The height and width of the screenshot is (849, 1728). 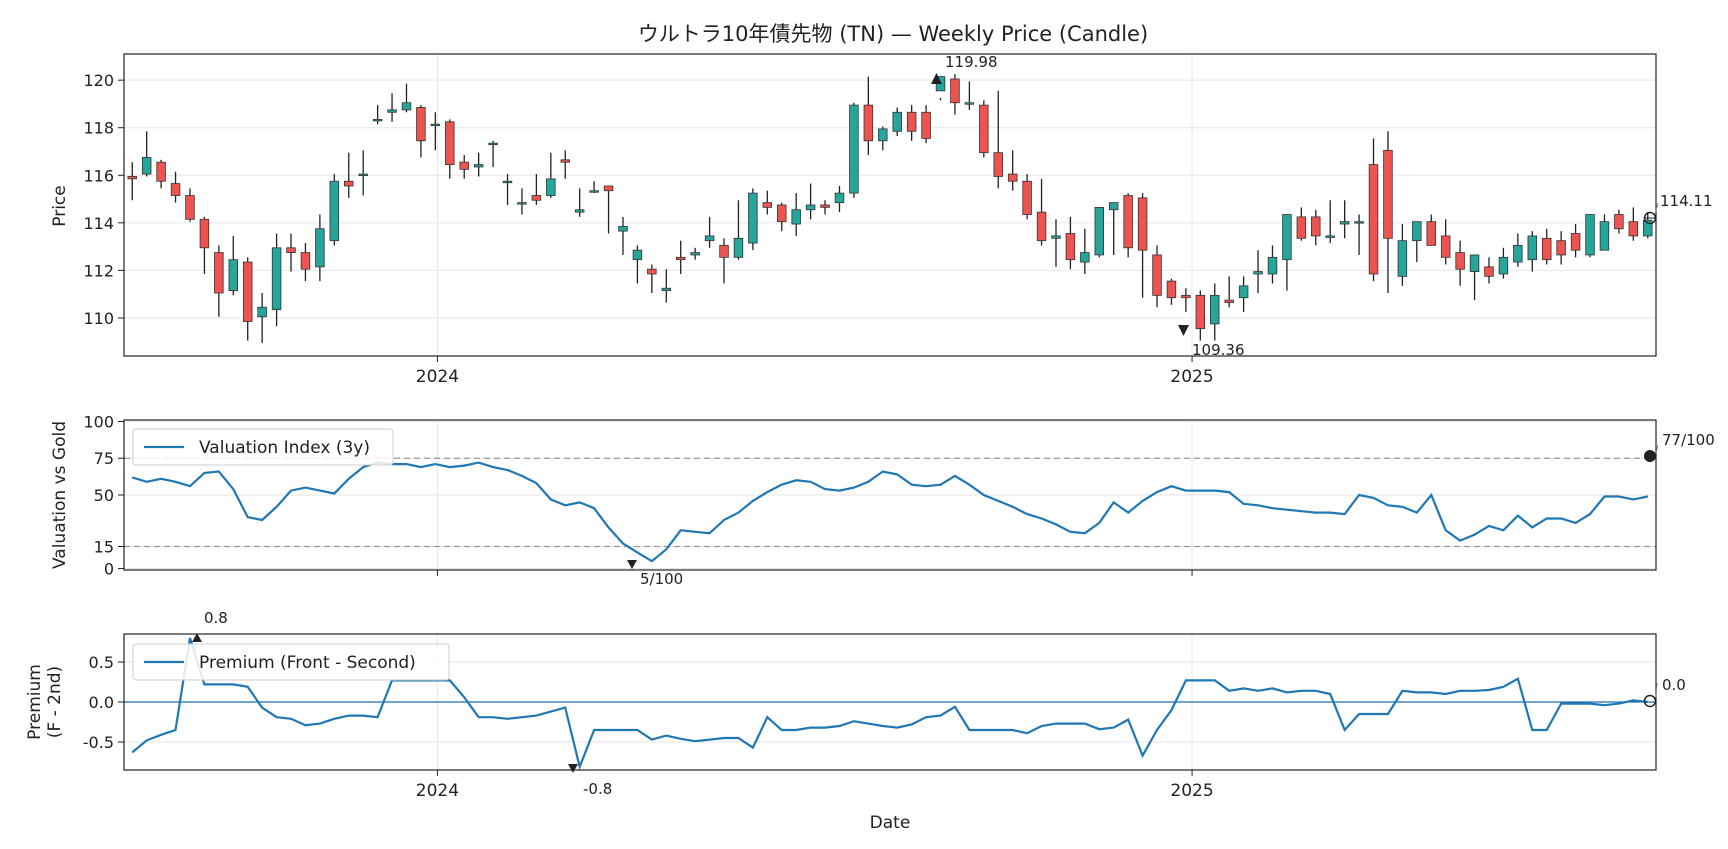 What do you see at coordinates (98, 223) in the screenshot?
I see `price-y-tick-label: 114` at bounding box center [98, 223].